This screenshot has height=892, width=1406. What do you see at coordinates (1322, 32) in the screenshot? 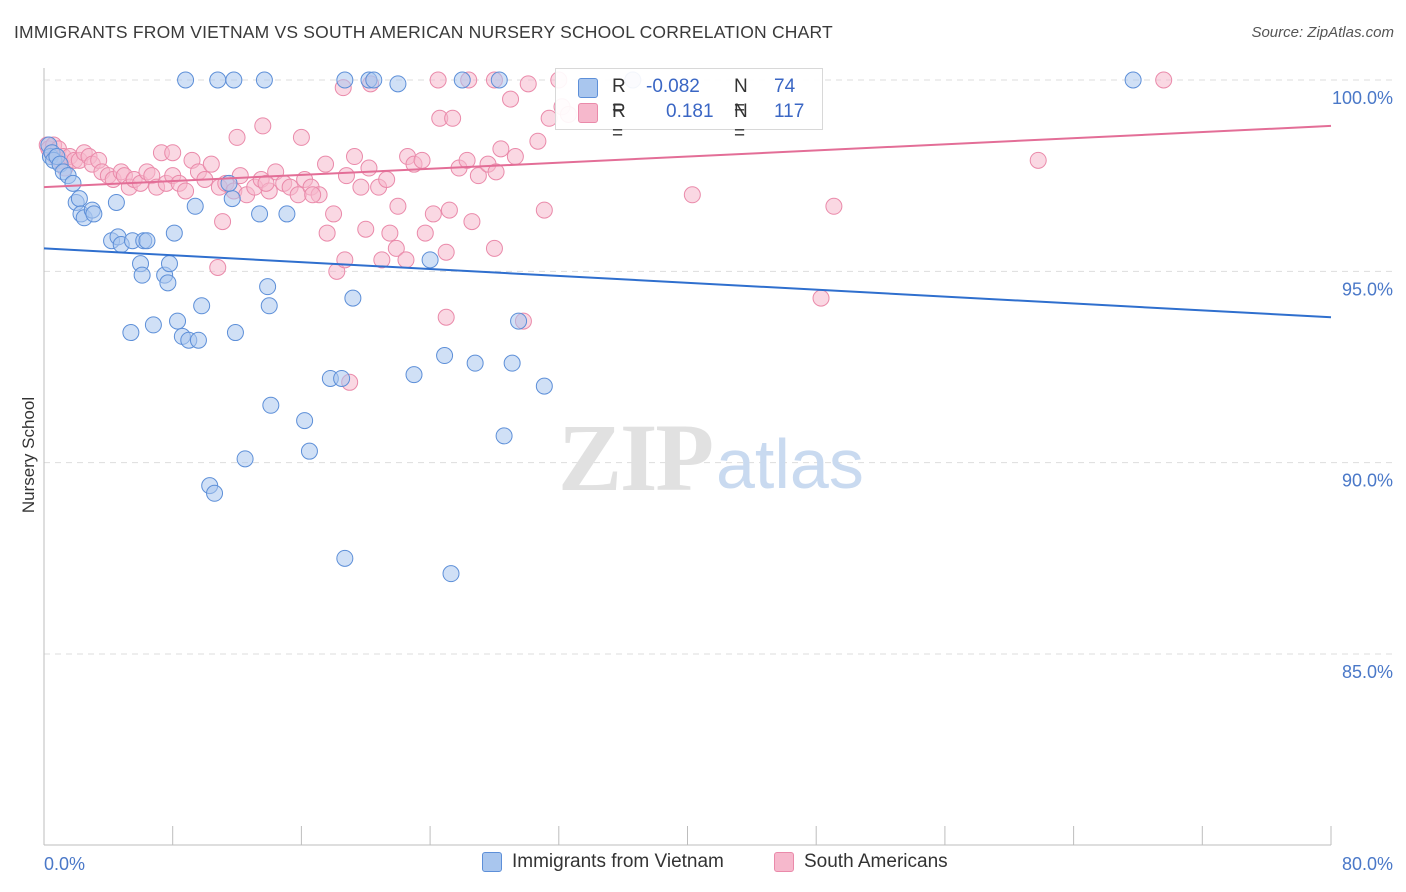
I see `source-label: Source: ZipAtlas.com` at bounding box center [1322, 32].